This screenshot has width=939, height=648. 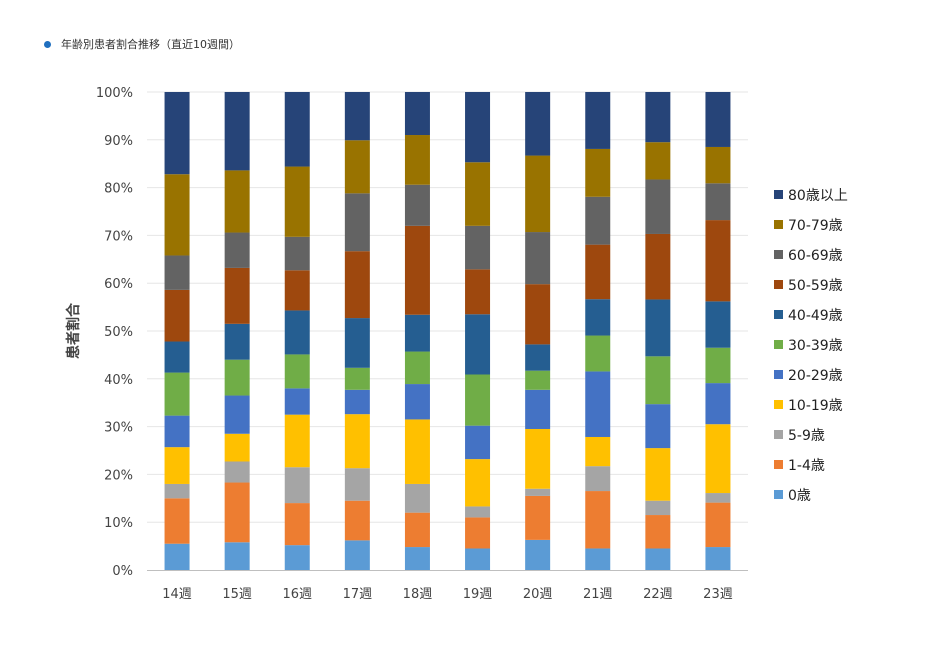 What do you see at coordinates (297, 594) in the screenshot?
I see `x-tick-label: 16週` at bounding box center [297, 594].